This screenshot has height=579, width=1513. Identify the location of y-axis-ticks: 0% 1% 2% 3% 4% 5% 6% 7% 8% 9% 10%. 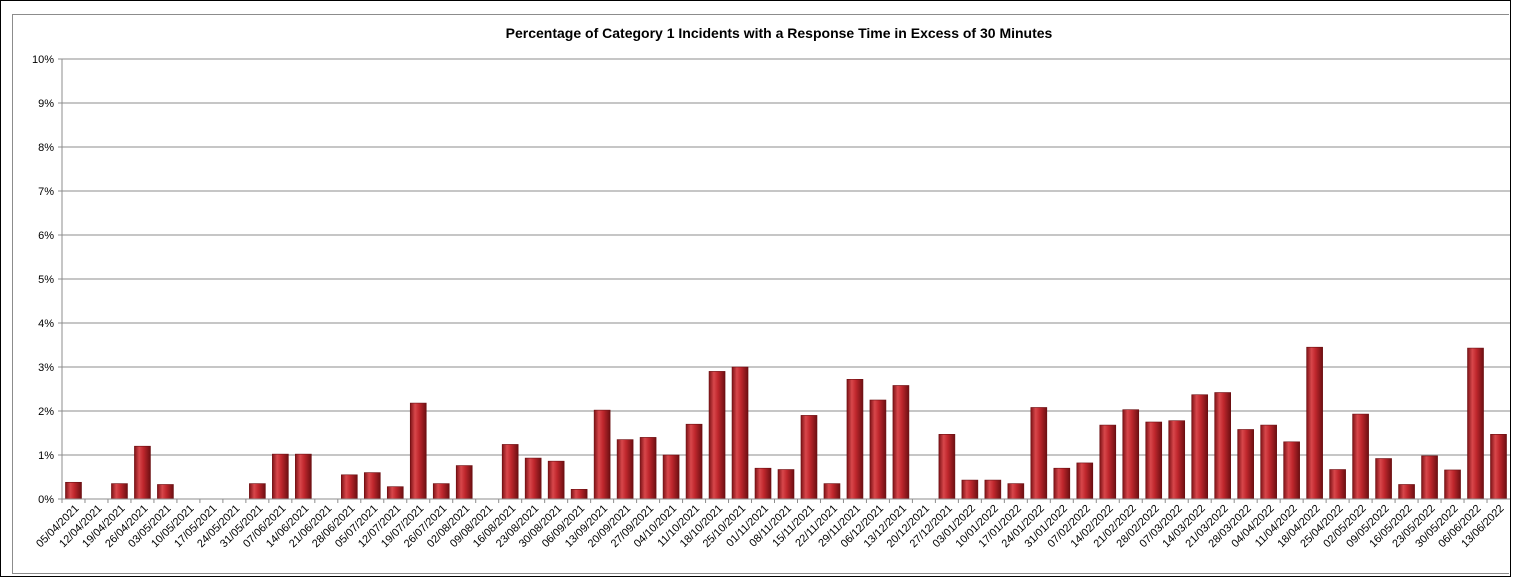
(47, 280).